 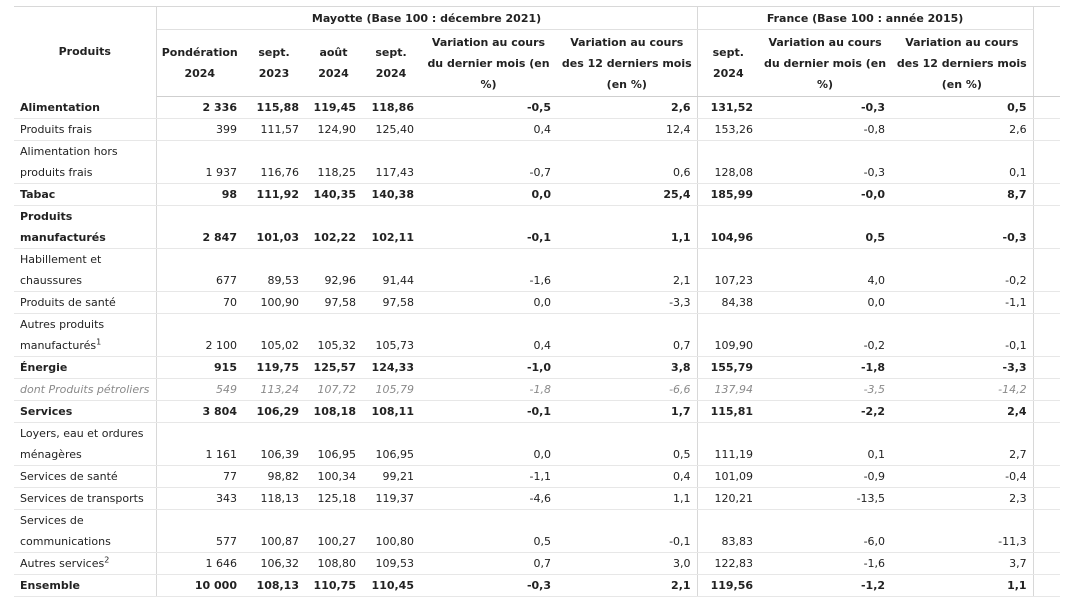 I want to click on row-label: Produits de santé, so click(x=85, y=302).